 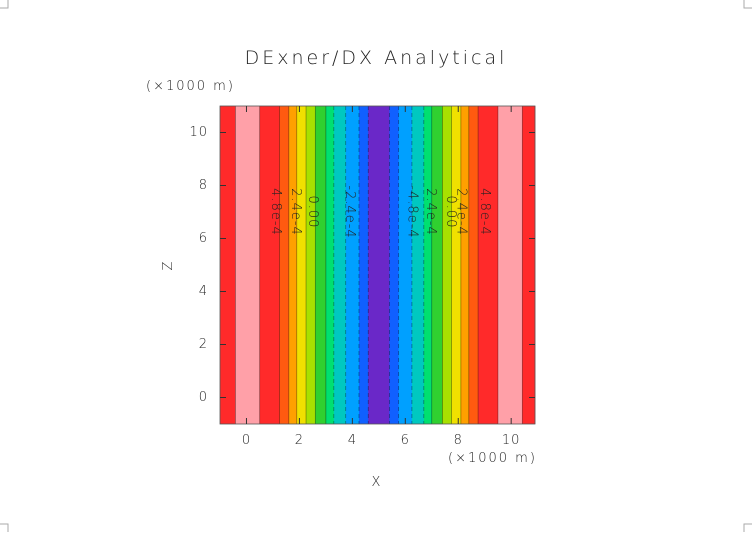 What do you see at coordinates (203, 291) in the screenshot?
I see `y-tick-label: 4` at bounding box center [203, 291].